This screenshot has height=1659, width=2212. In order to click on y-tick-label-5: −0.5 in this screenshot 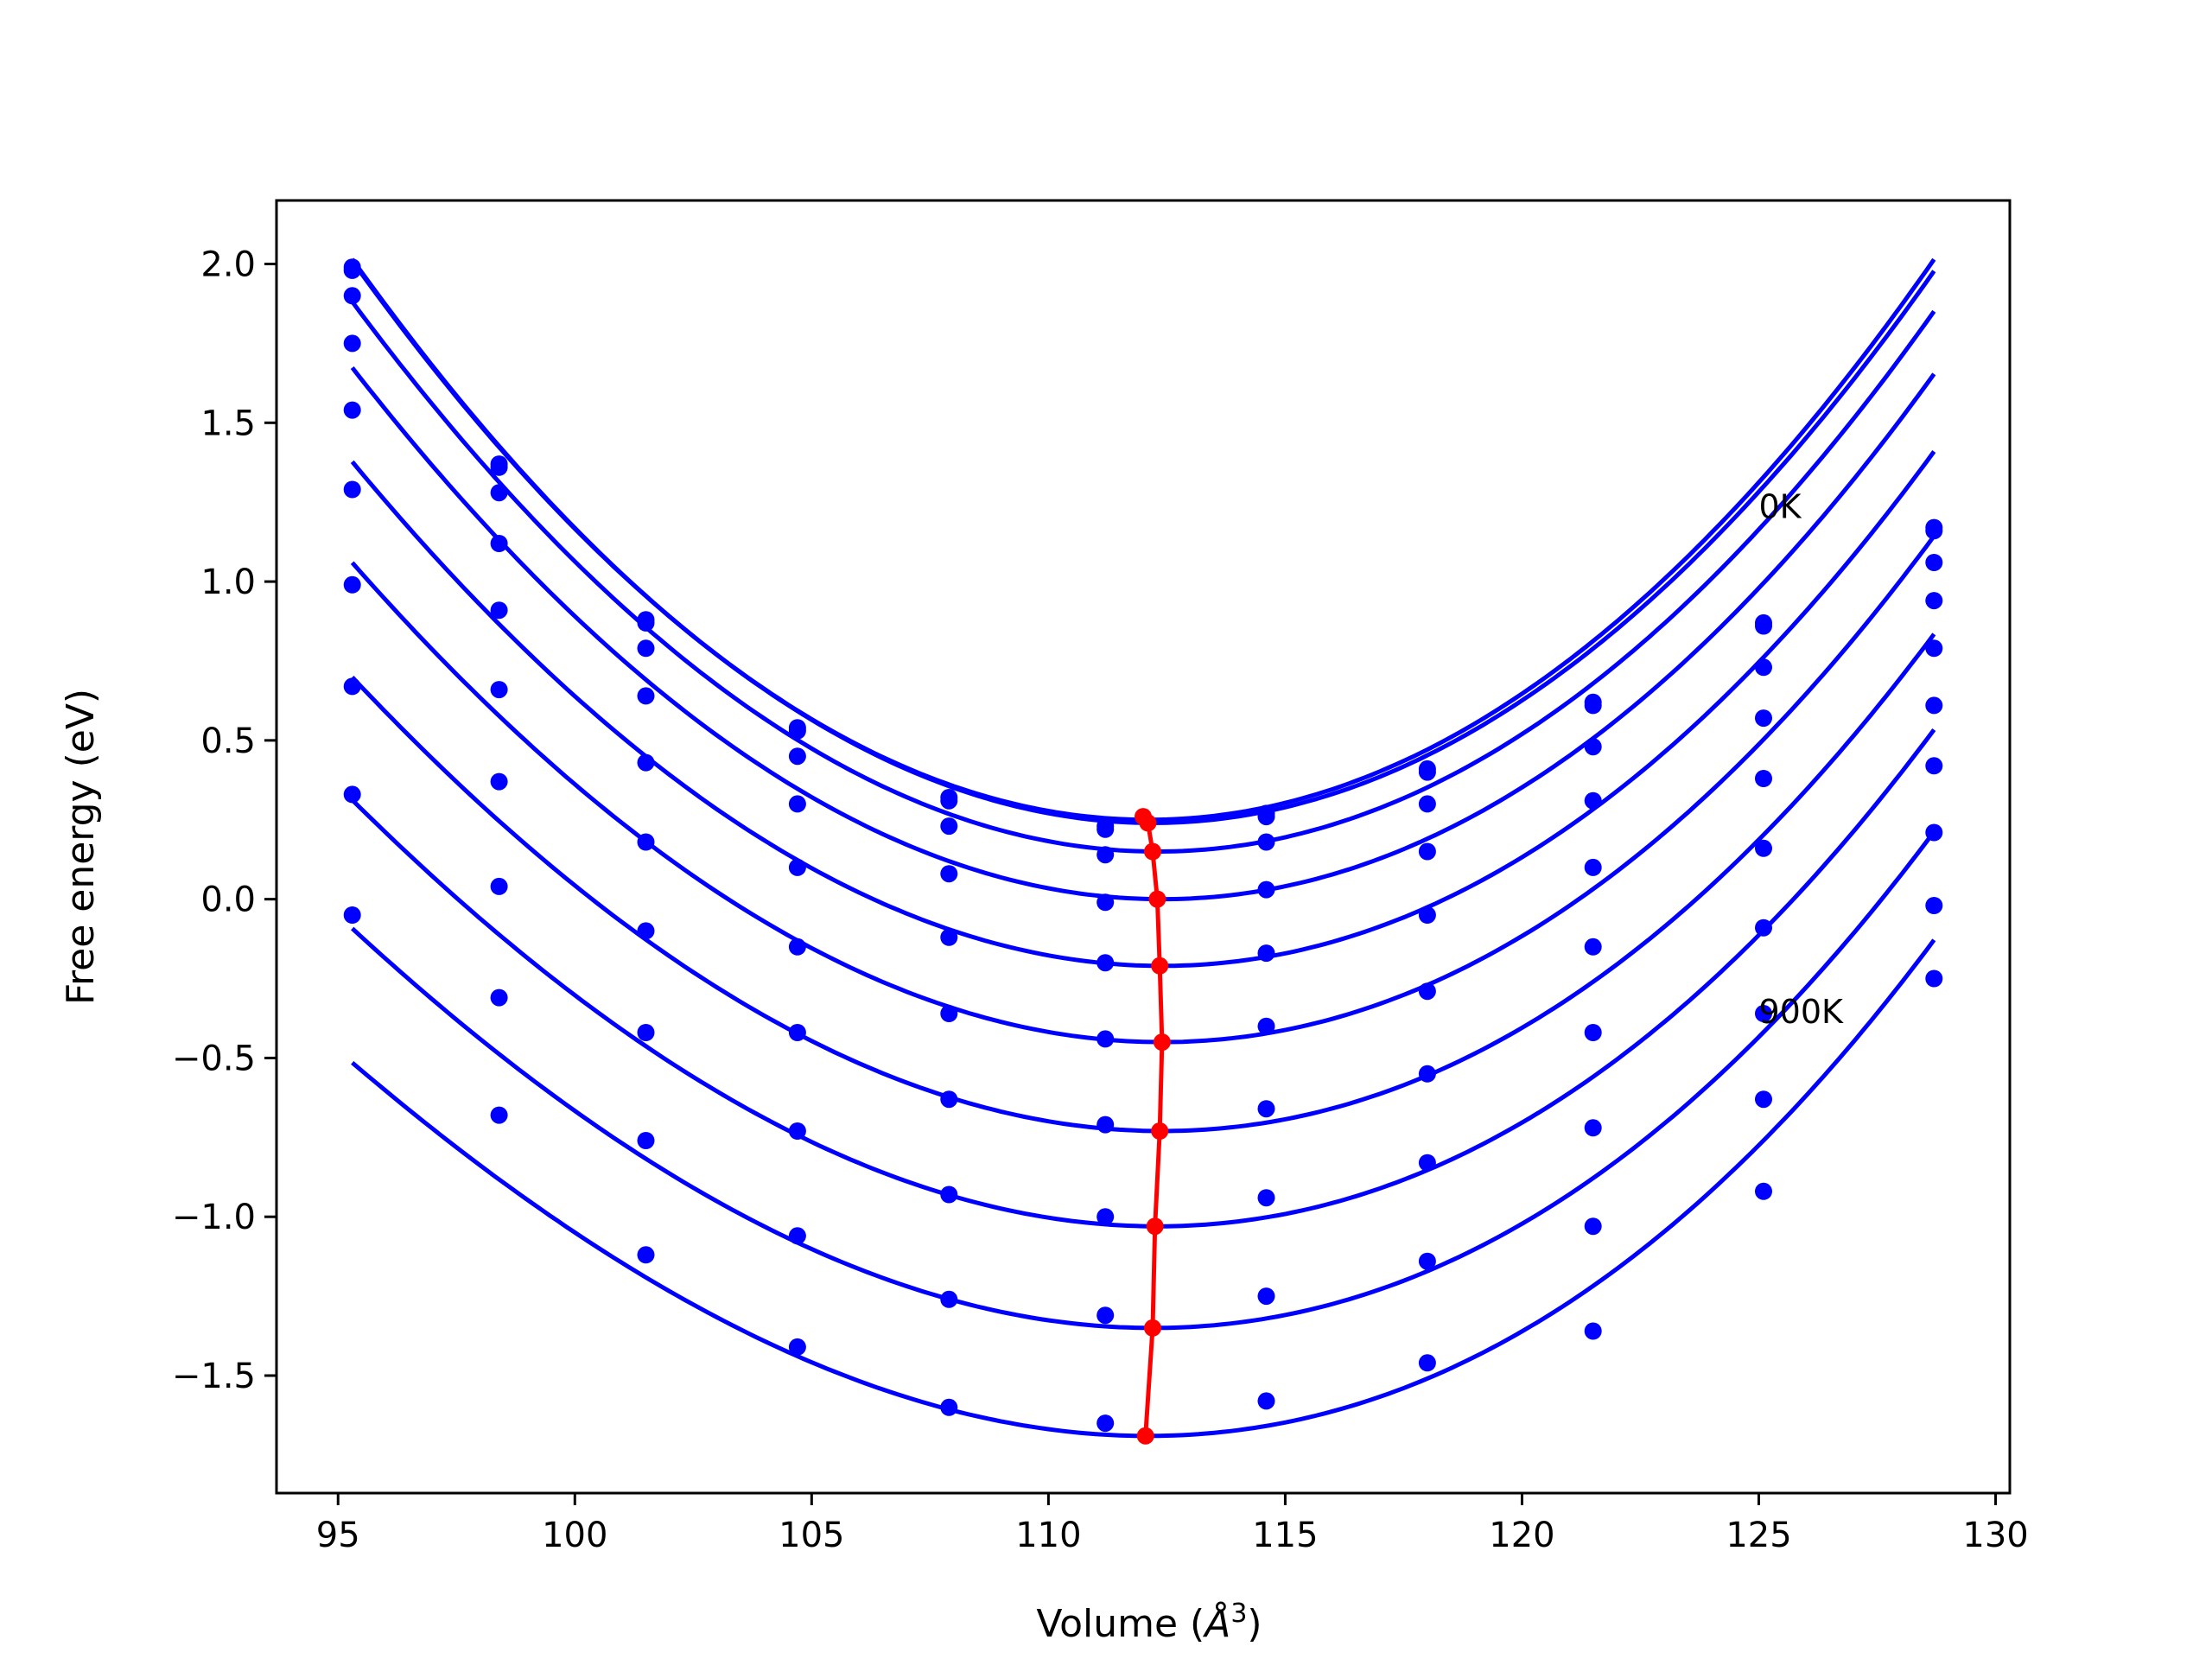, I will do `click(214, 1058)`.